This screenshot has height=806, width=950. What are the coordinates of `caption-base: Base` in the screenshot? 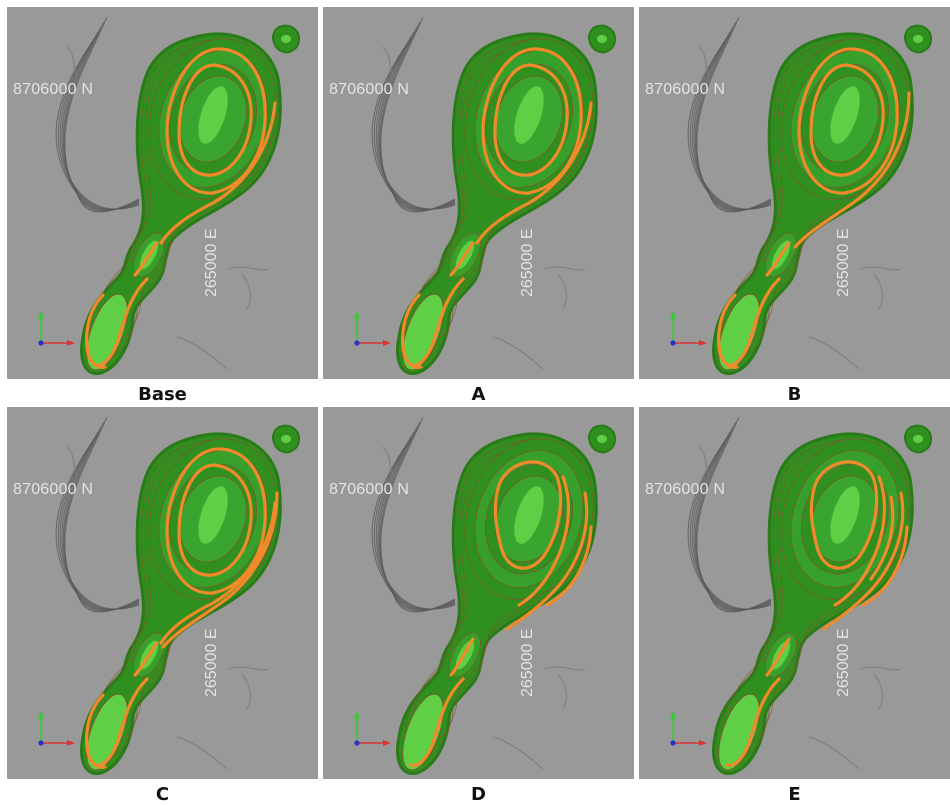 It's located at (162, 394).